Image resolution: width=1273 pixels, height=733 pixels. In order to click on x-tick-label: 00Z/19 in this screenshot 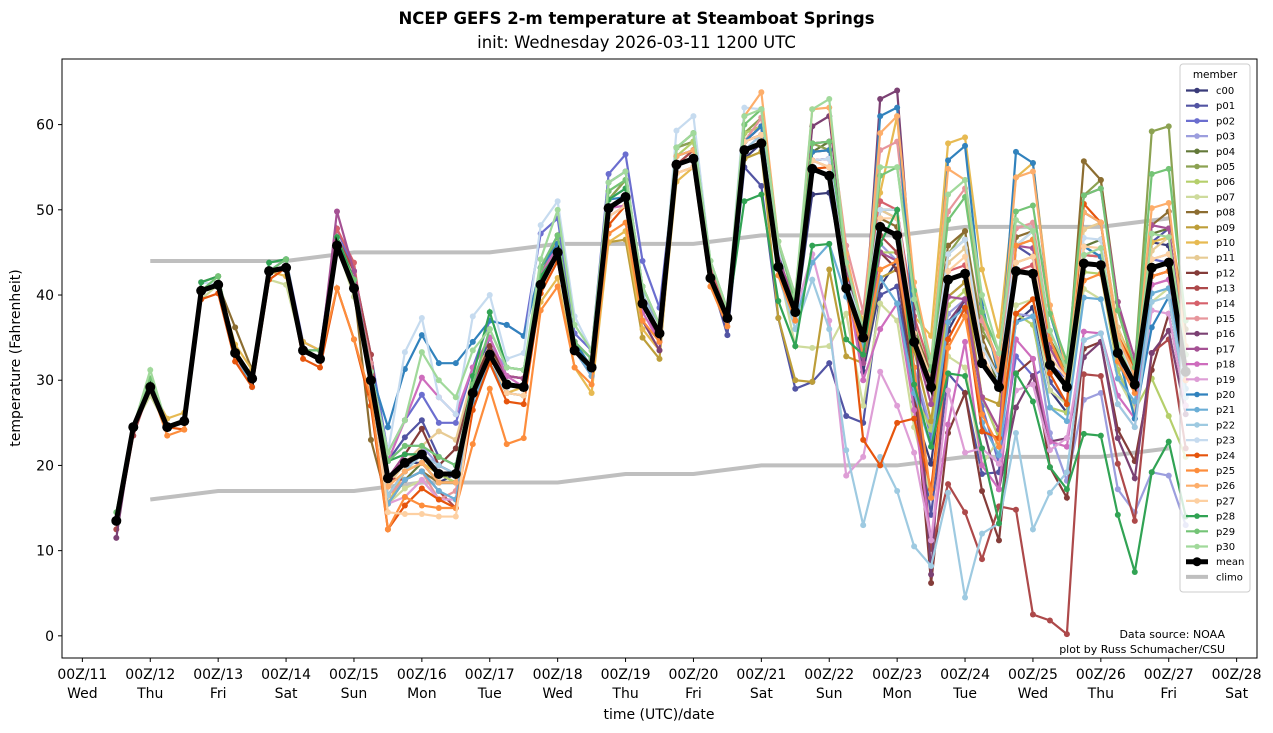, I will do `click(626, 675)`.